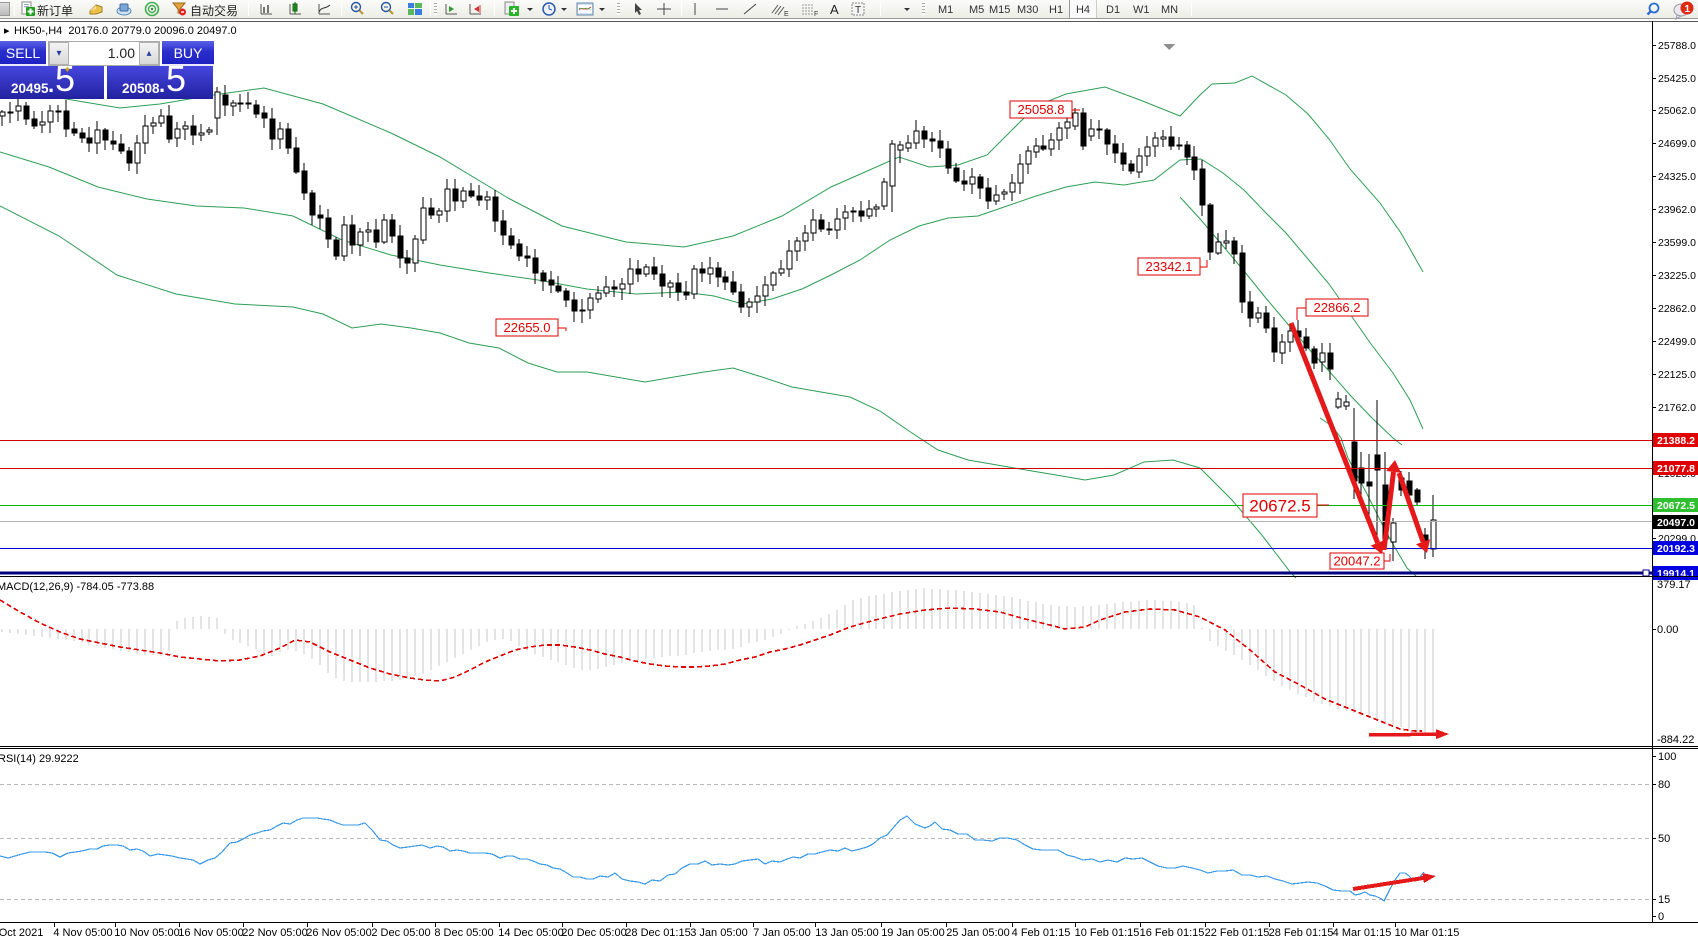  I want to click on svg-text: 22655.0, so click(527, 327).